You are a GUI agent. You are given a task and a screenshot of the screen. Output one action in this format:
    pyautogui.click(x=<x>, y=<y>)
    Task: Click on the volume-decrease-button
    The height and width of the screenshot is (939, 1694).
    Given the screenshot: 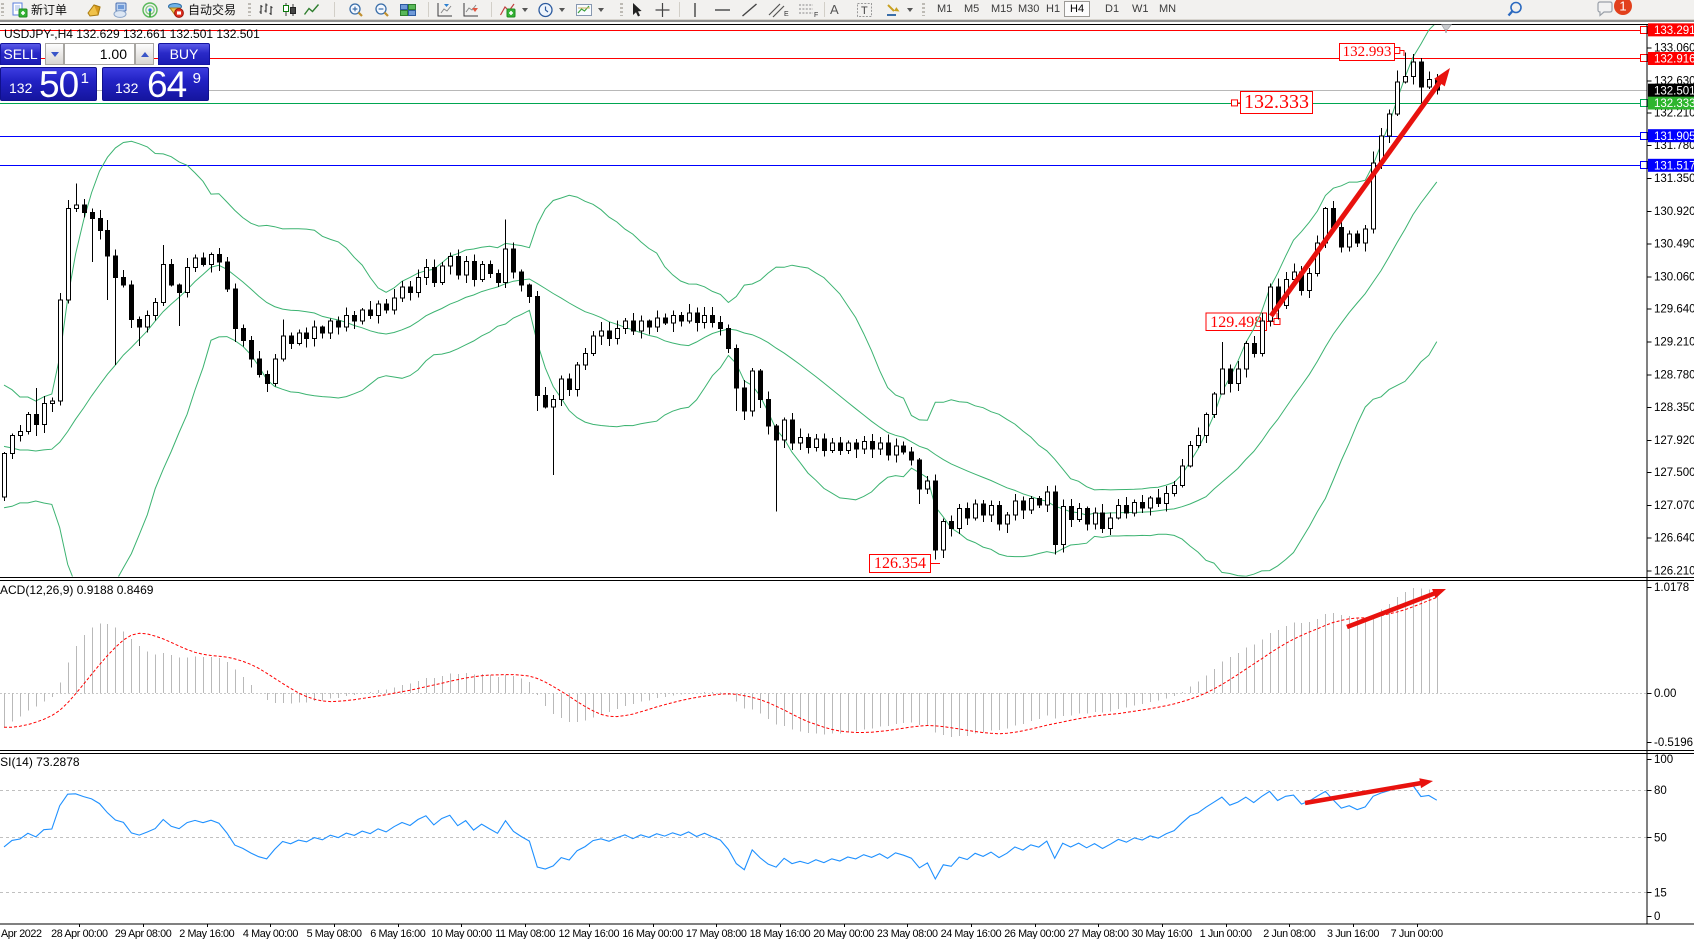 What is the action you would take?
    pyautogui.click(x=54, y=54)
    